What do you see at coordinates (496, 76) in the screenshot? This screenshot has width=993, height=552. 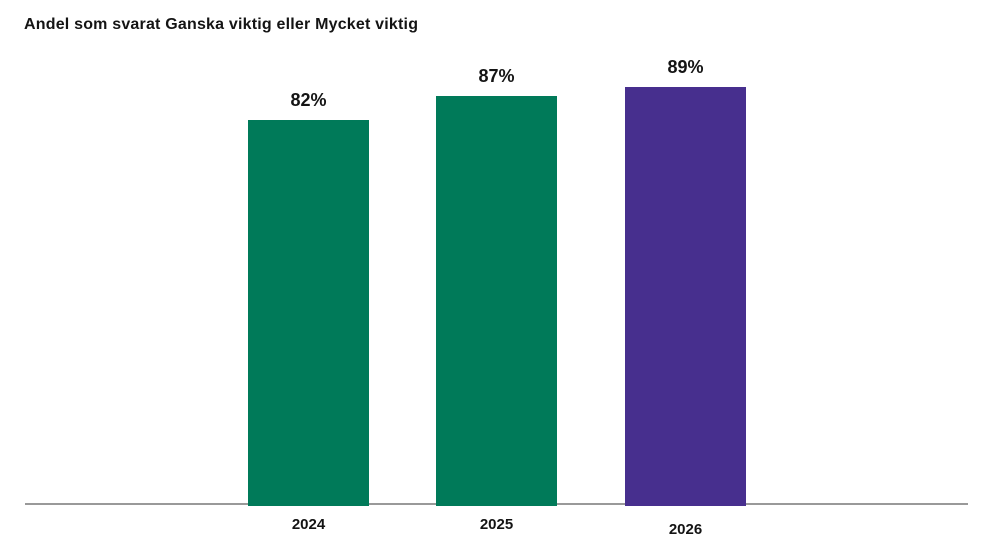 I see `bar-value-label: 87%` at bounding box center [496, 76].